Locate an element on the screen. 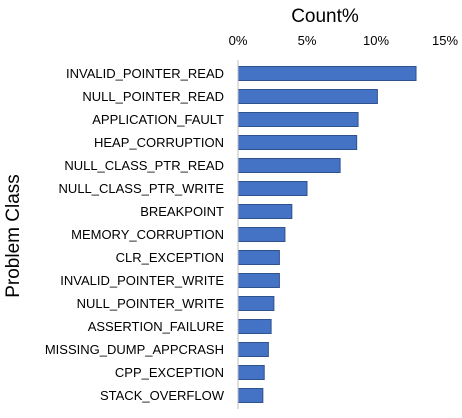 The image size is (462, 418). category-label: NULL_CLASS_PTR_READ is located at coordinates (144, 165).